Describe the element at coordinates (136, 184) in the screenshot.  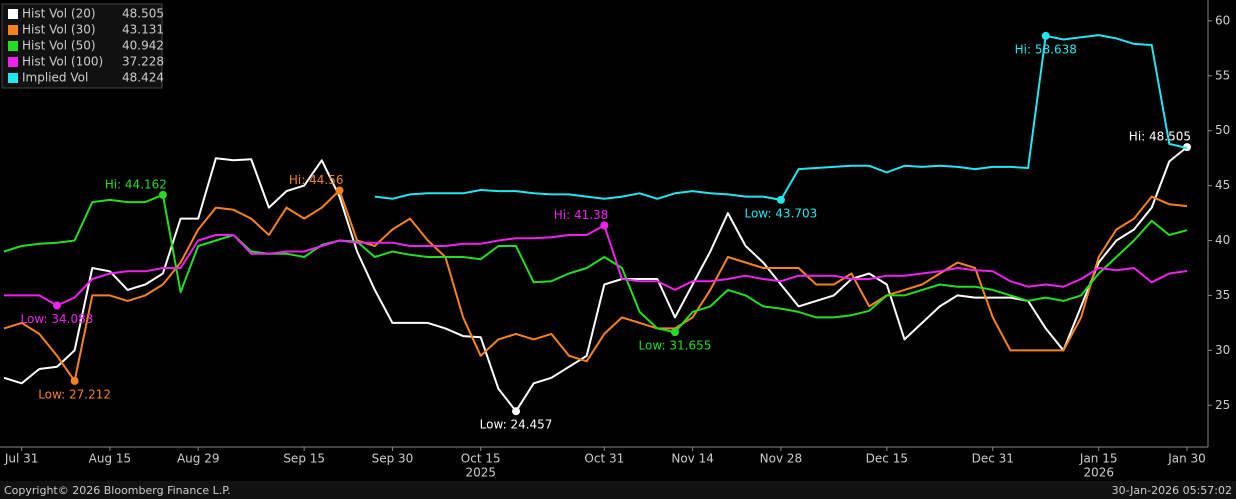
I see `extreme-label: Hi: 44.162` at that location.